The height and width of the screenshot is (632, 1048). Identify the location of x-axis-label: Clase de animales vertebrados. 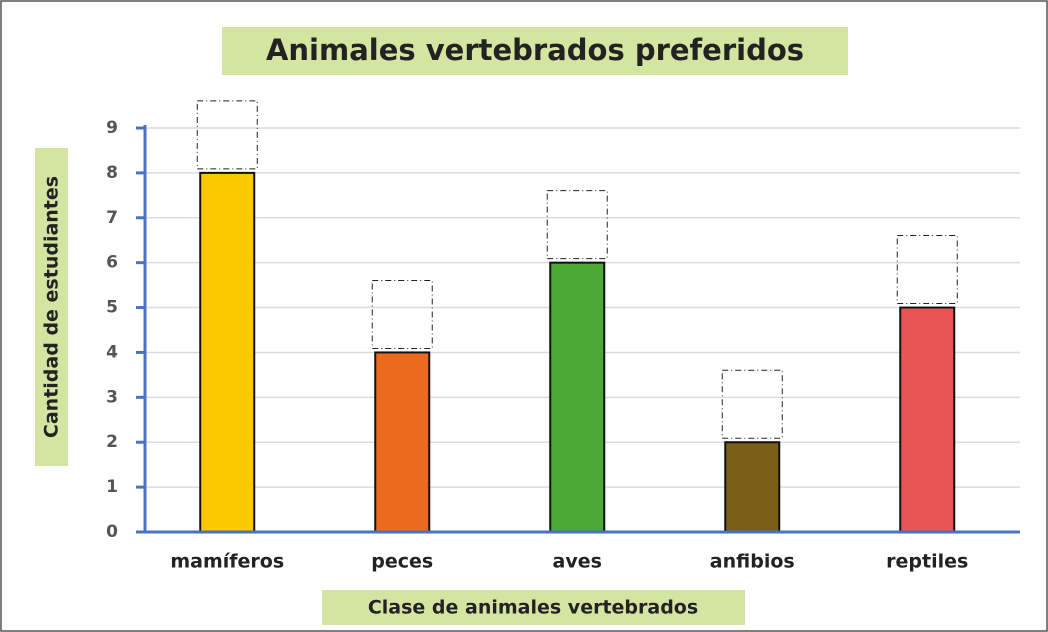
(533, 608).